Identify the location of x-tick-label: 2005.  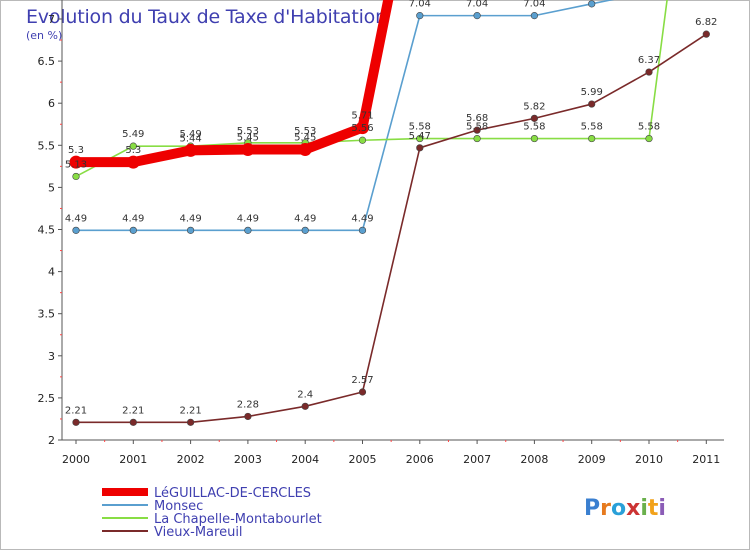
(363, 459).